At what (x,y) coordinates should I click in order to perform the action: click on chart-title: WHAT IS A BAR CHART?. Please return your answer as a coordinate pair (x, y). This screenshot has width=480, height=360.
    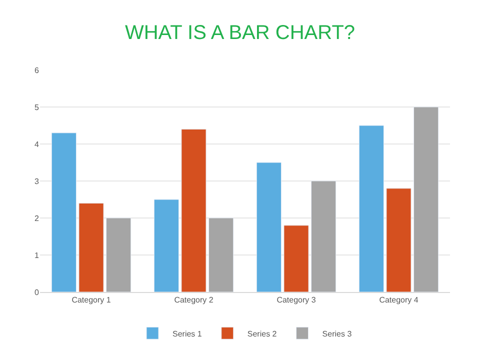
    Looking at the image, I should click on (240, 33).